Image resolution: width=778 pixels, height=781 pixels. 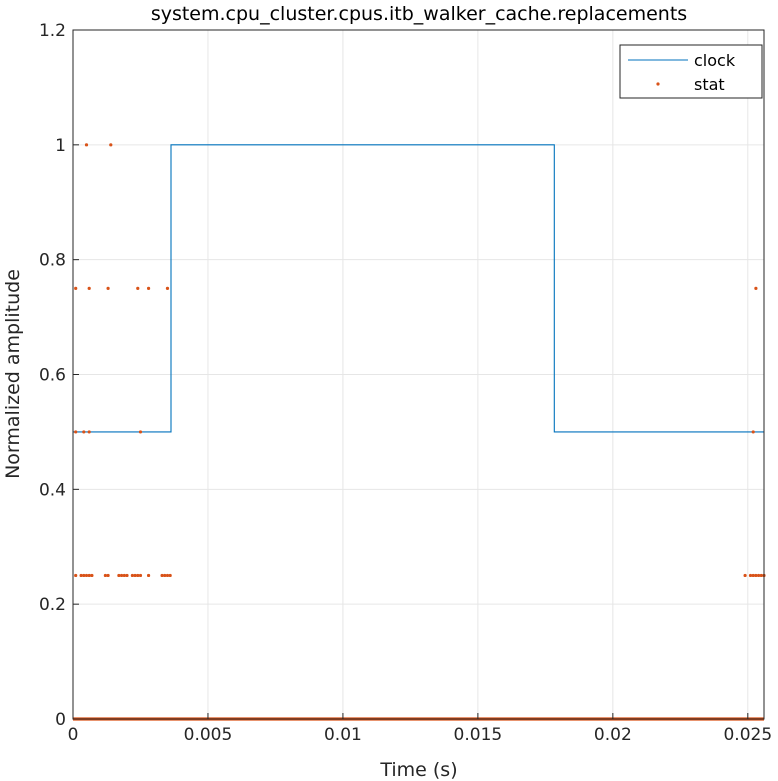 I want to click on x-tick-label: 0.02, so click(x=613, y=735).